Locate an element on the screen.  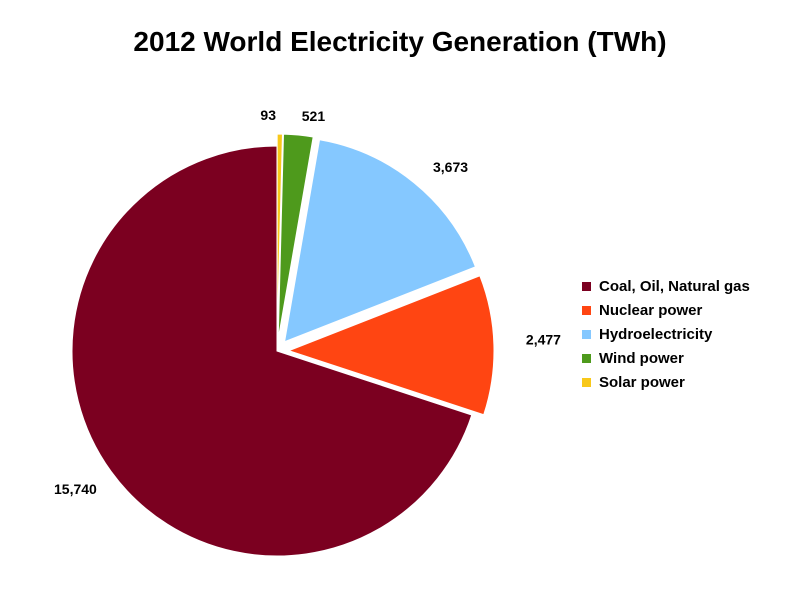
legend-item-fossil: Coal, Oil, Natural gas is located at coordinates (666, 286).